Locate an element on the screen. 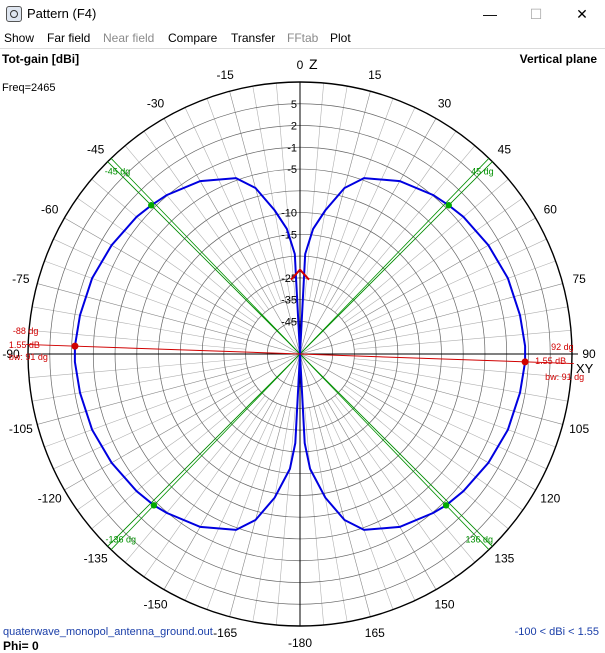  radial-tick-label: -10 is located at coordinates (289, 214).